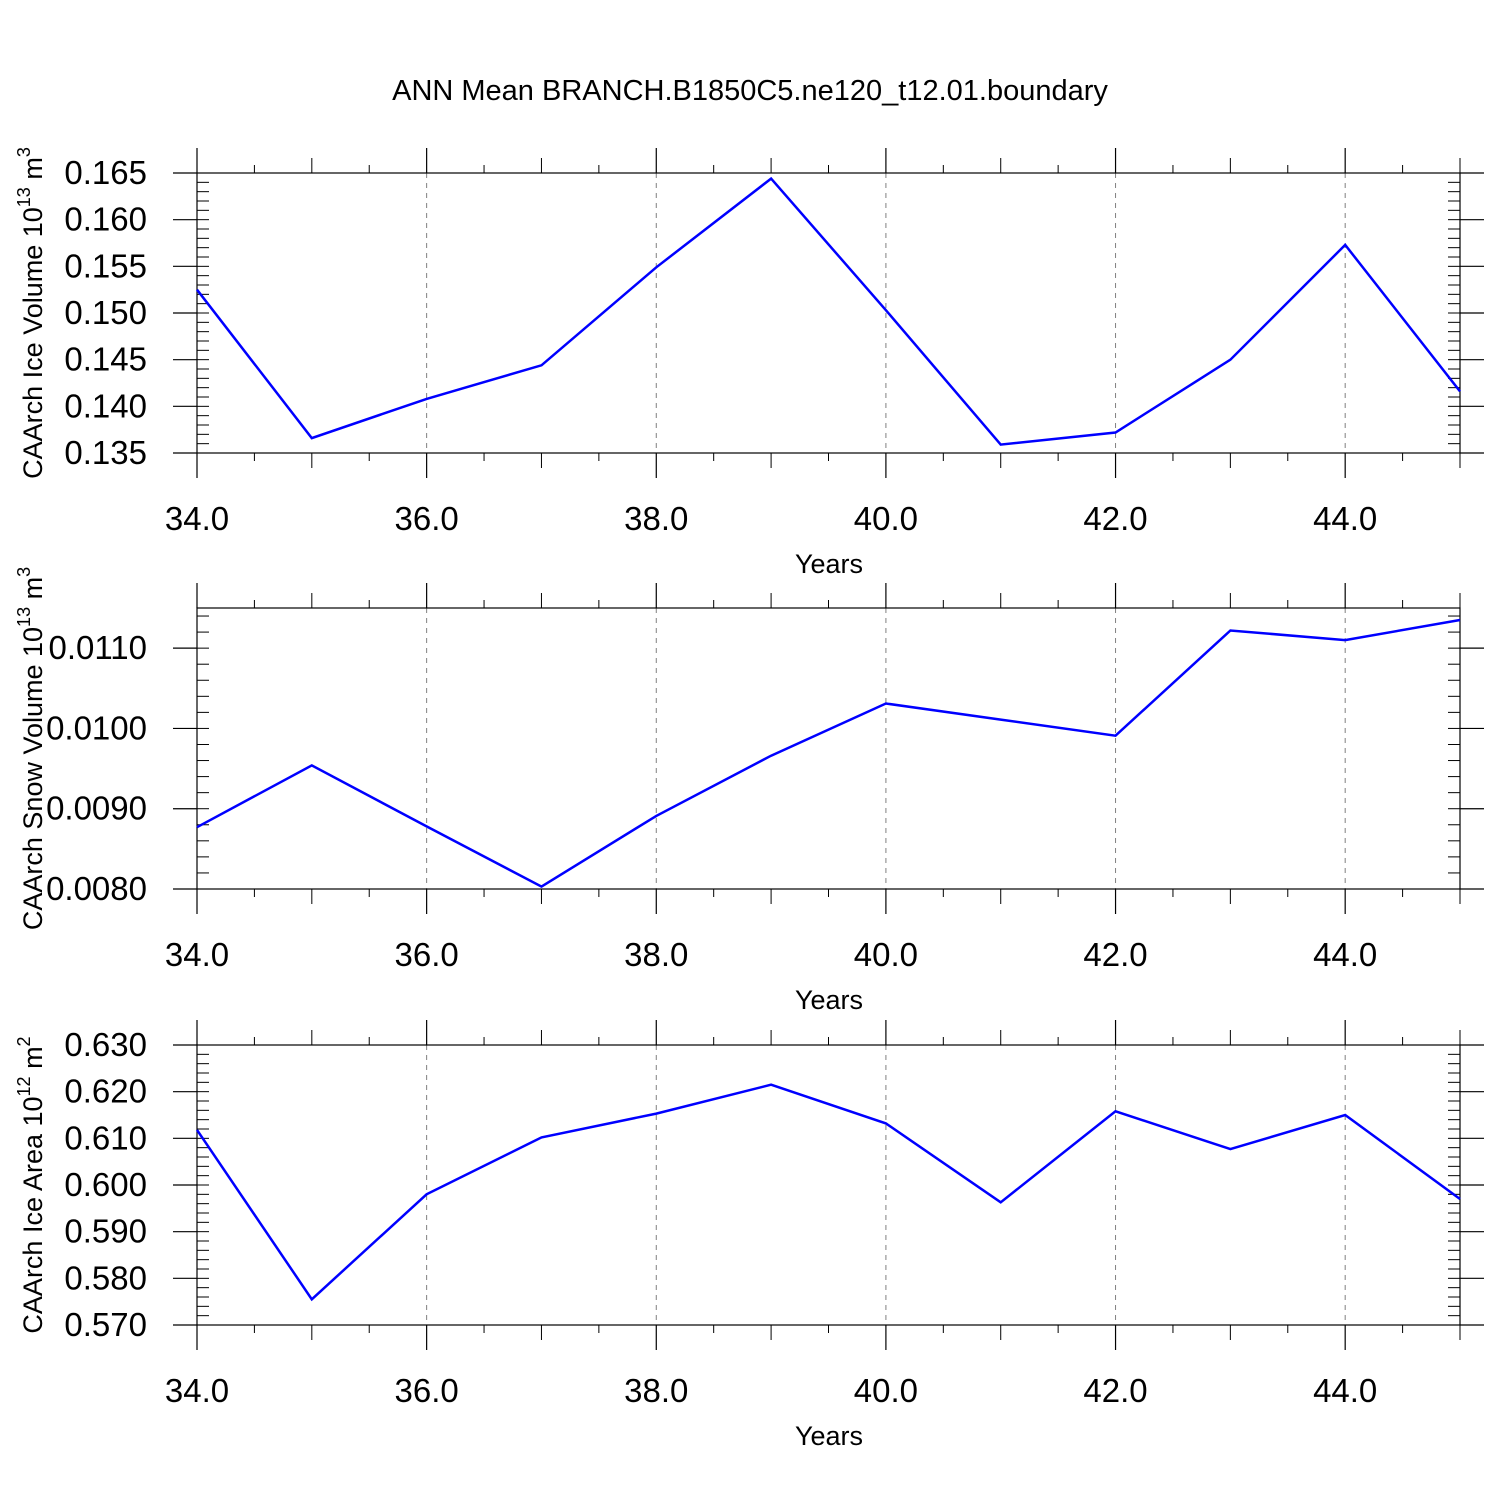 Image resolution: width=1500 pixels, height=1505 pixels. Describe the element at coordinates (96, 888) in the screenshot. I see `y-tick-label: 0.0080` at that location.